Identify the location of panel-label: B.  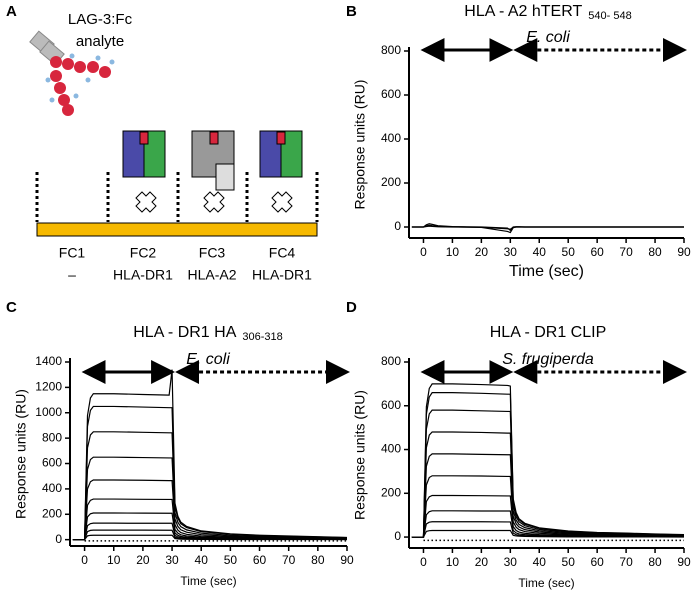
(351, 11).